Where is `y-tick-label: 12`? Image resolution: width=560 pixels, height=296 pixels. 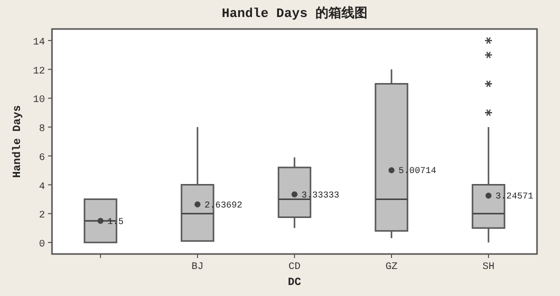
y-tick-label: 12 is located at coordinates (38, 72).